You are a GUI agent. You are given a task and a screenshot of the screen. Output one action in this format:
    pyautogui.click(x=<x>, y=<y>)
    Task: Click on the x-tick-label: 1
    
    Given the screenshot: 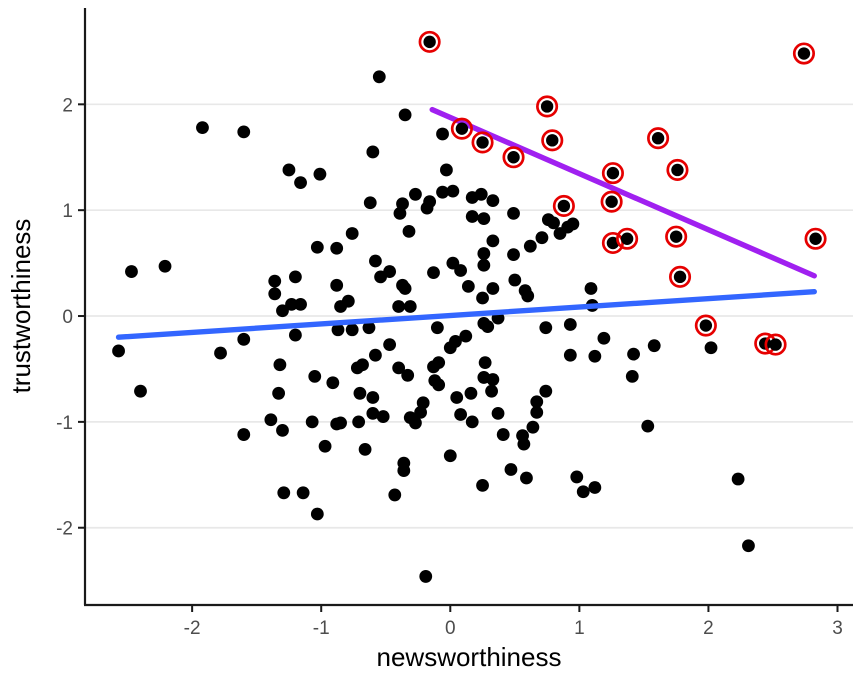 What is the action you would take?
    pyautogui.click(x=579, y=628)
    